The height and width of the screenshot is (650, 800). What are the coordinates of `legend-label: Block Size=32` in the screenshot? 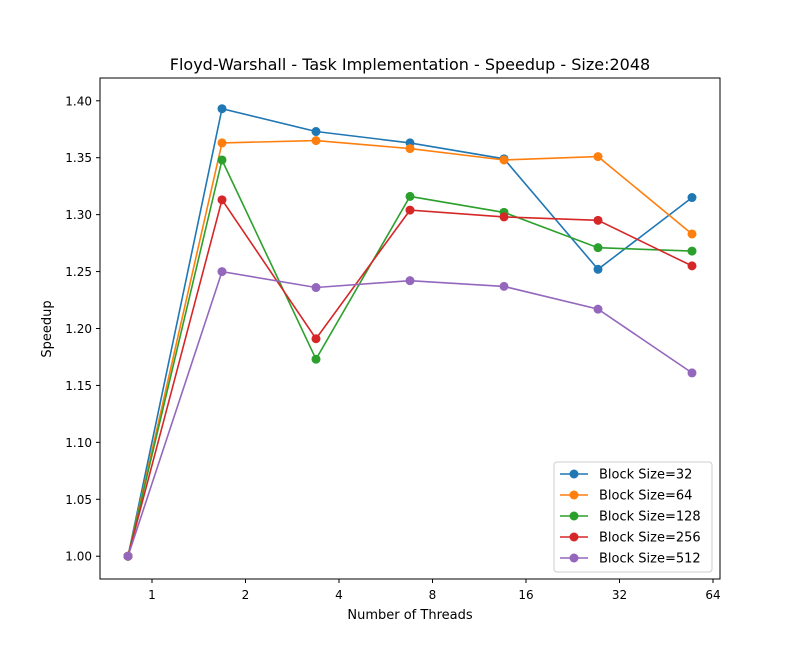 It's located at (645, 475).